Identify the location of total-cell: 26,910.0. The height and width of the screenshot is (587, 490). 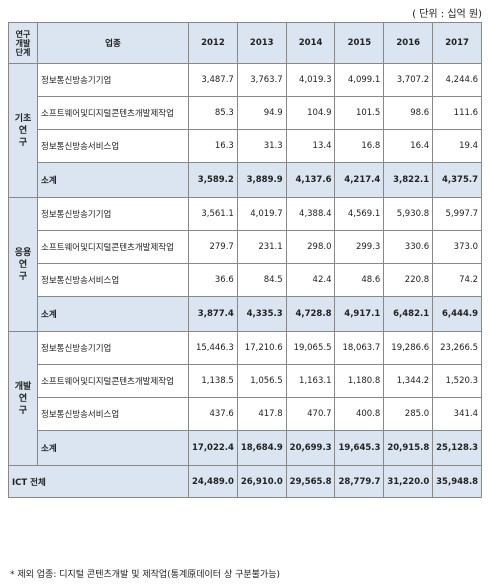
(261, 481).